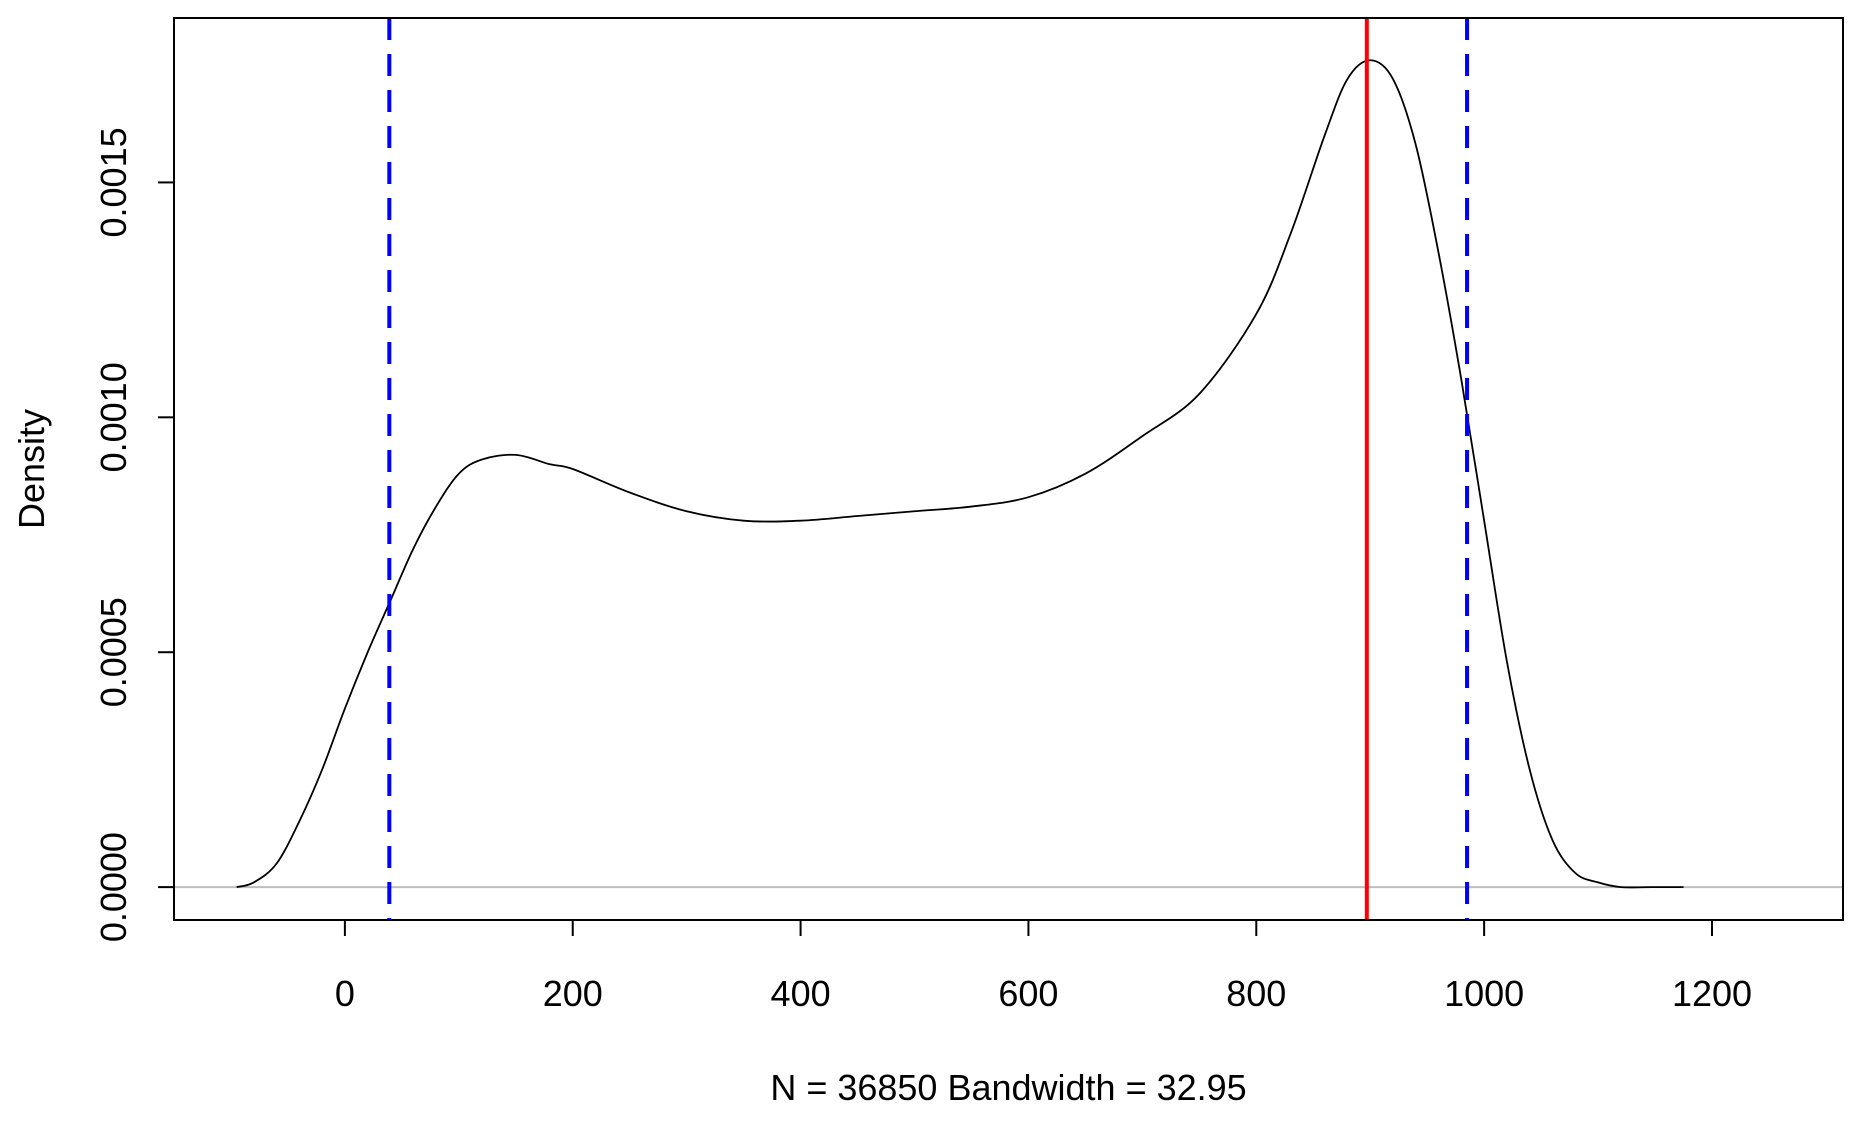  Describe the element at coordinates (113, 417) in the screenshot. I see `y-tick-label: 0.0010` at that location.